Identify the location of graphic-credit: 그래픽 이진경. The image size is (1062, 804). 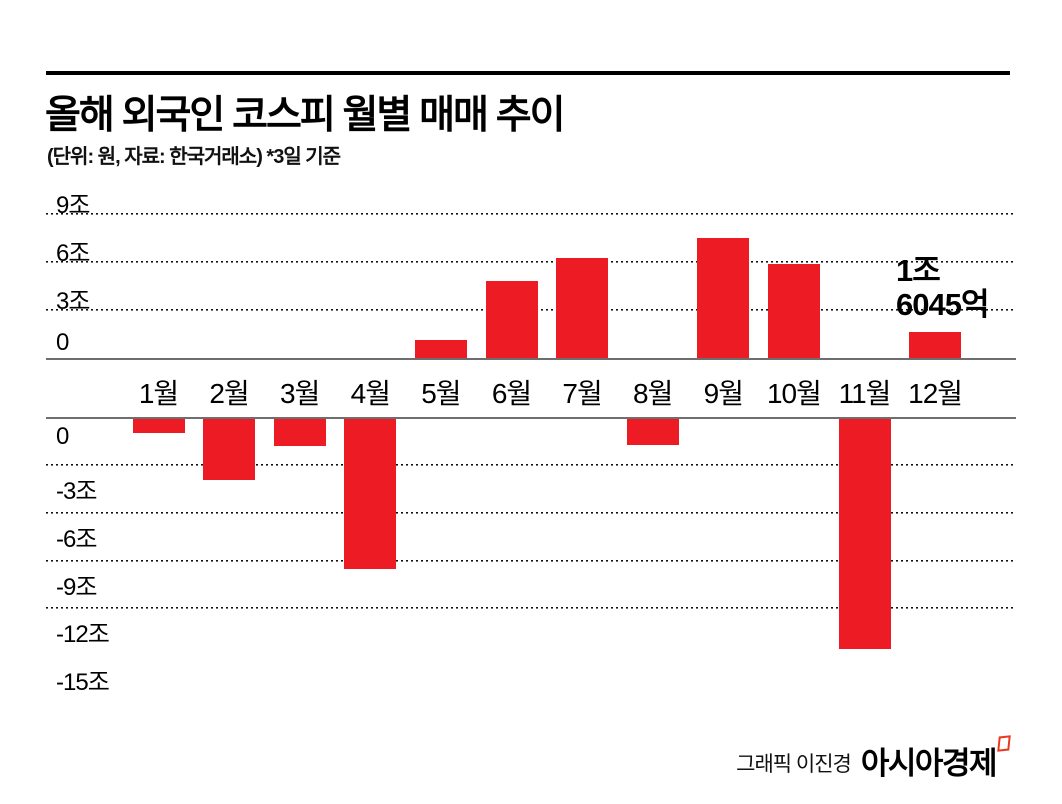
(794, 764).